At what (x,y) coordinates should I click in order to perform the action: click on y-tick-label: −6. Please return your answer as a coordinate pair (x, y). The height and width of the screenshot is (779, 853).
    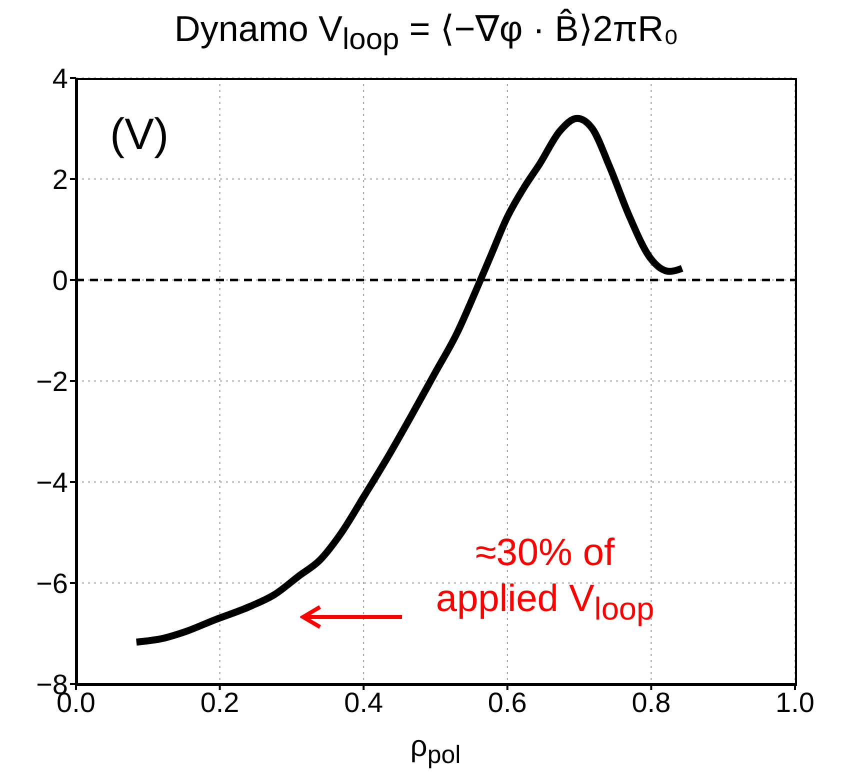
    Looking at the image, I should click on (52, 583).